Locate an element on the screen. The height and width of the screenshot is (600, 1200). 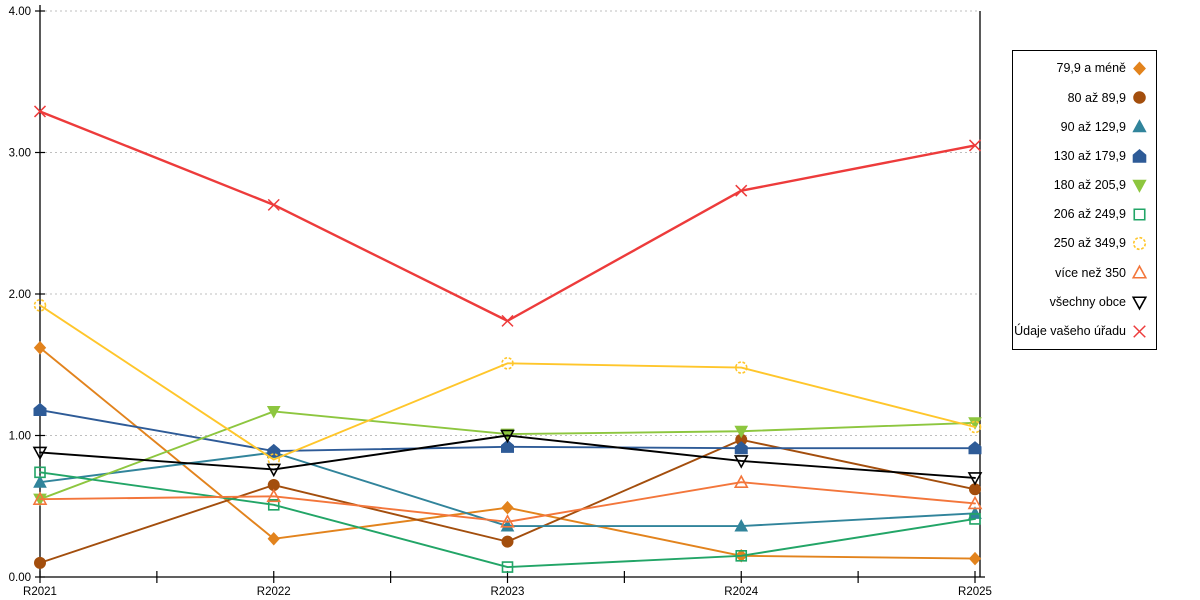
y-tick-label: 2.00 is located at coordinates (20, 295).